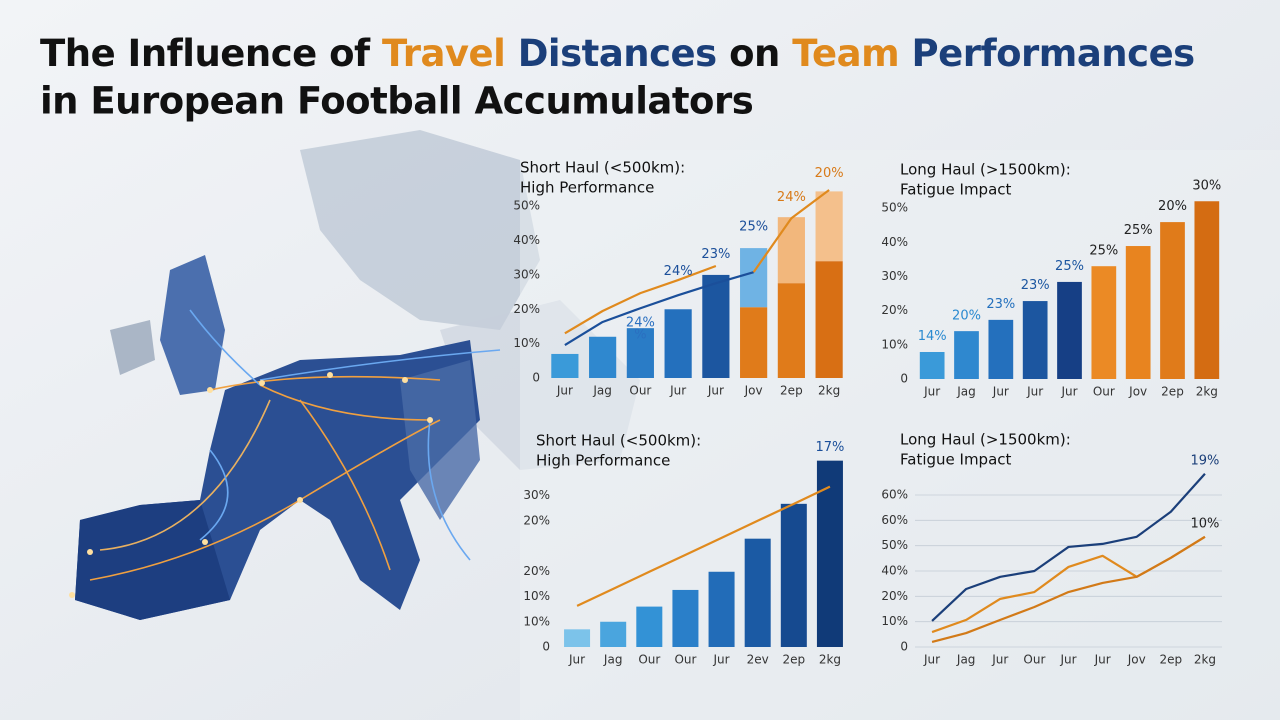 This screenshot has height=720, width=1280. Describe the element at coordinates (443, 53) in the screenshot. I see `title-part: Travel` at that location.